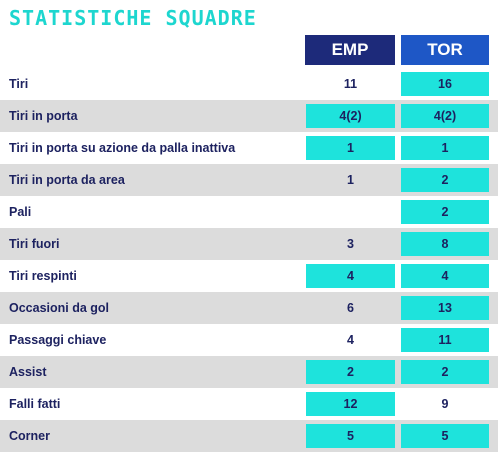 Image resolution: width=498 pixels, height=452 pixels. Describe the element at coordinates (445, 116) in the screenshot. I see `stat-value-tor: 4(2)` at that location.